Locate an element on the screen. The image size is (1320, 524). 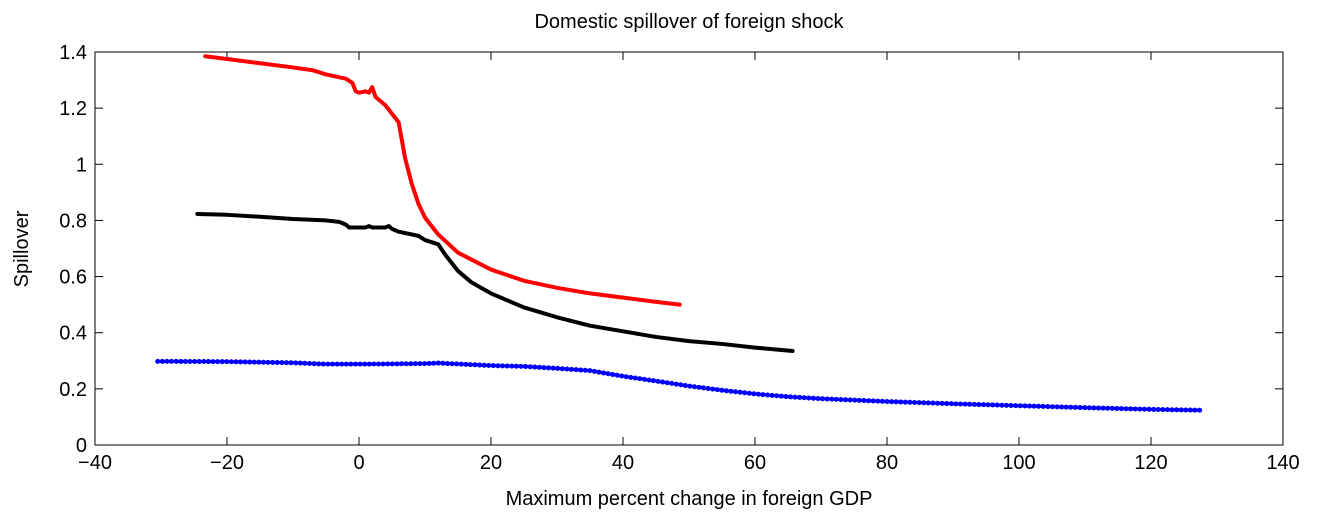
x-tick-label: −20 is located at coordinates (227, 463).